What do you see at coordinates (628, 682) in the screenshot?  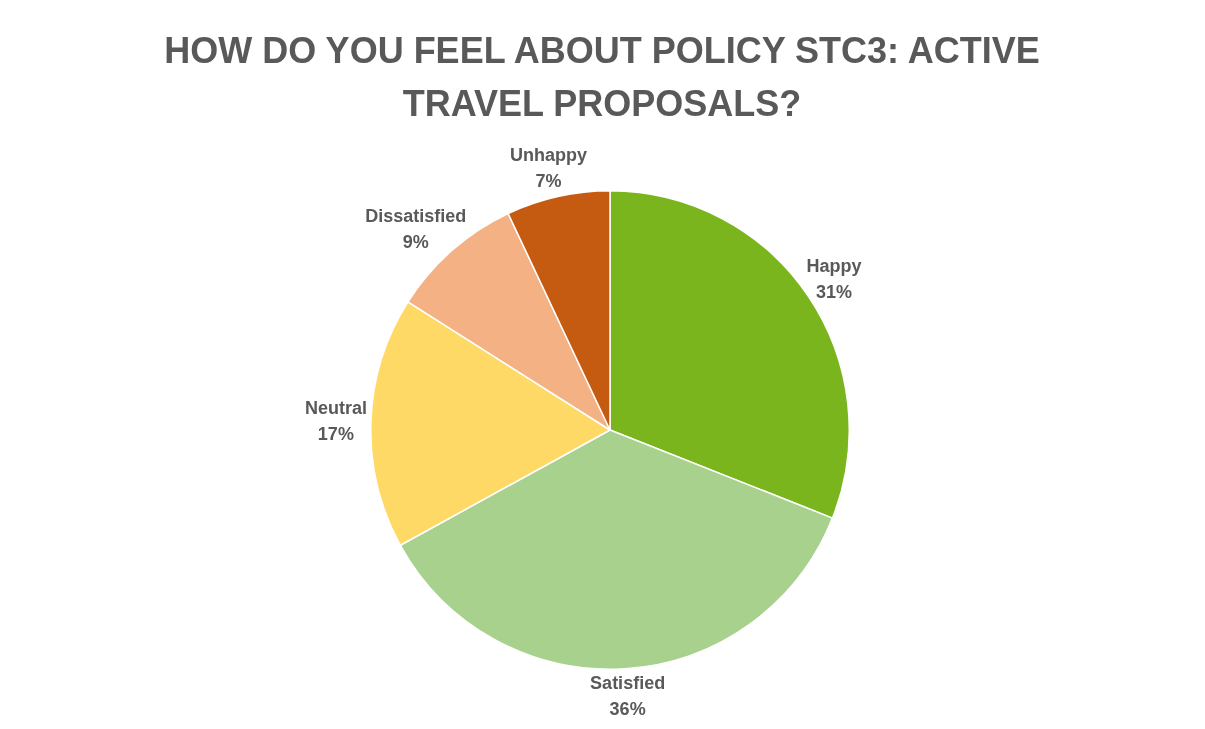 I see `slice-label: Satisfied` at bounding box center [628, 682].